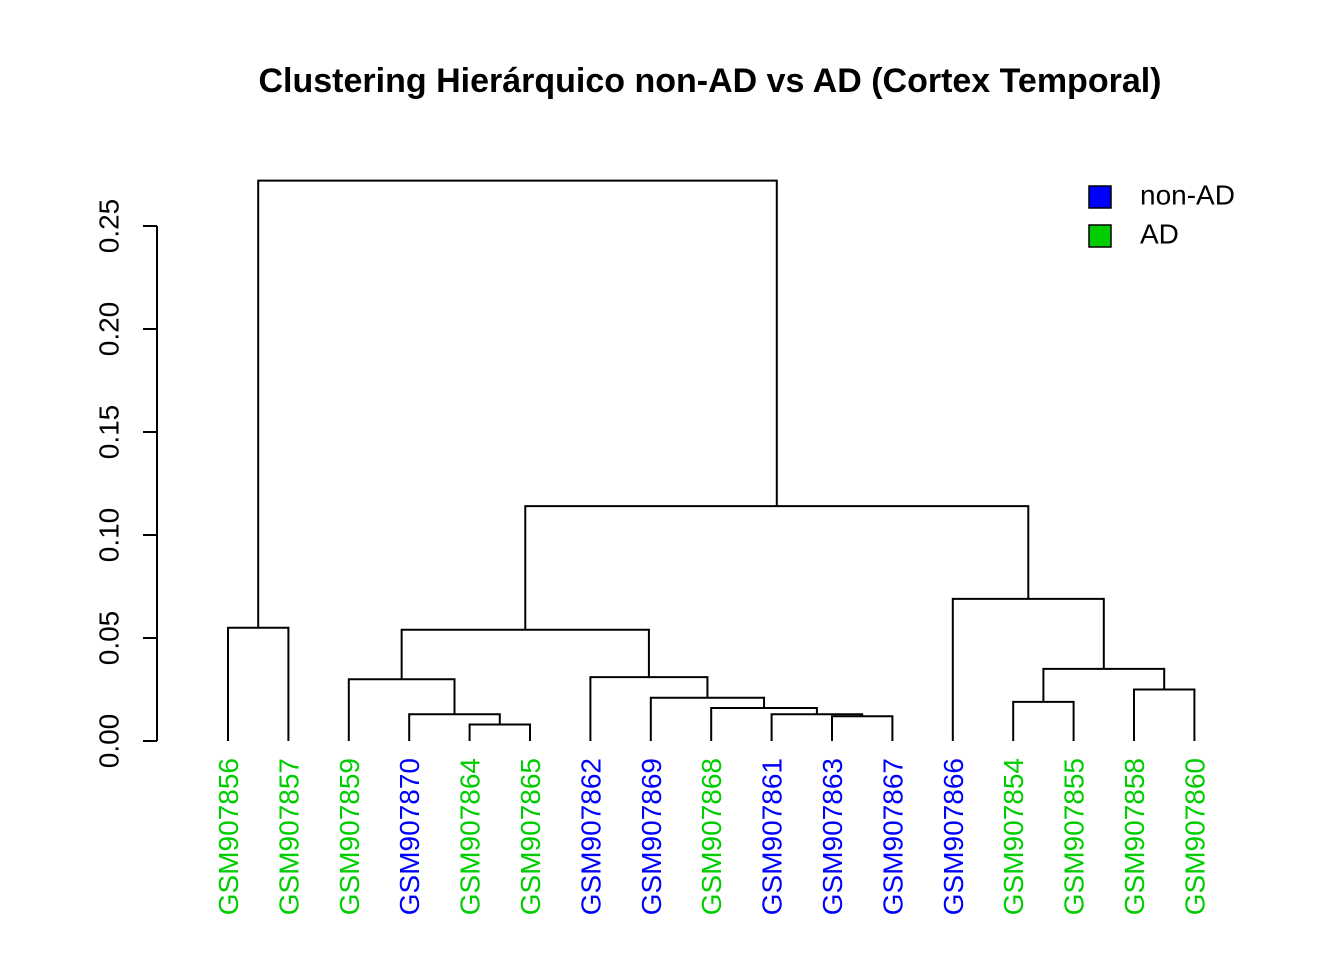  Describe the element at coordinates (125, 484) in the screenshot. I see `y-axis: 0.00 0.05 0.10 0.15 0.20 0.25` at that location.